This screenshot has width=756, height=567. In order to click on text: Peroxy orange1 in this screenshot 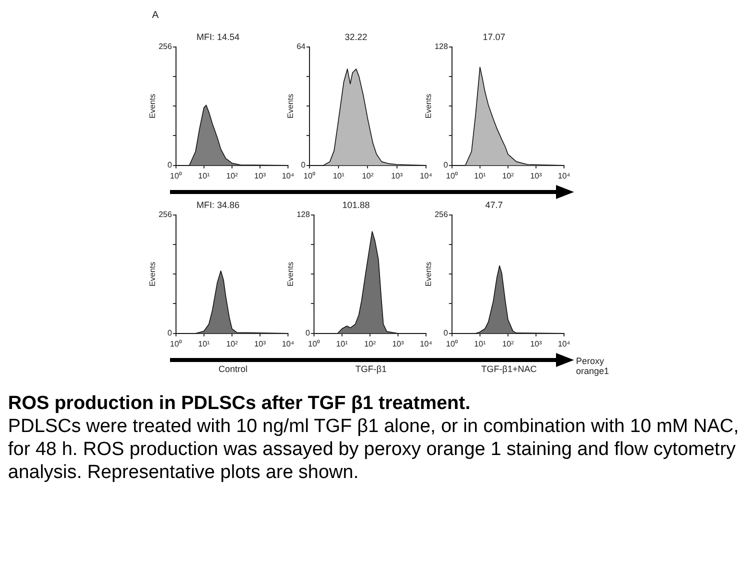, I will do `click(593, 366)`.